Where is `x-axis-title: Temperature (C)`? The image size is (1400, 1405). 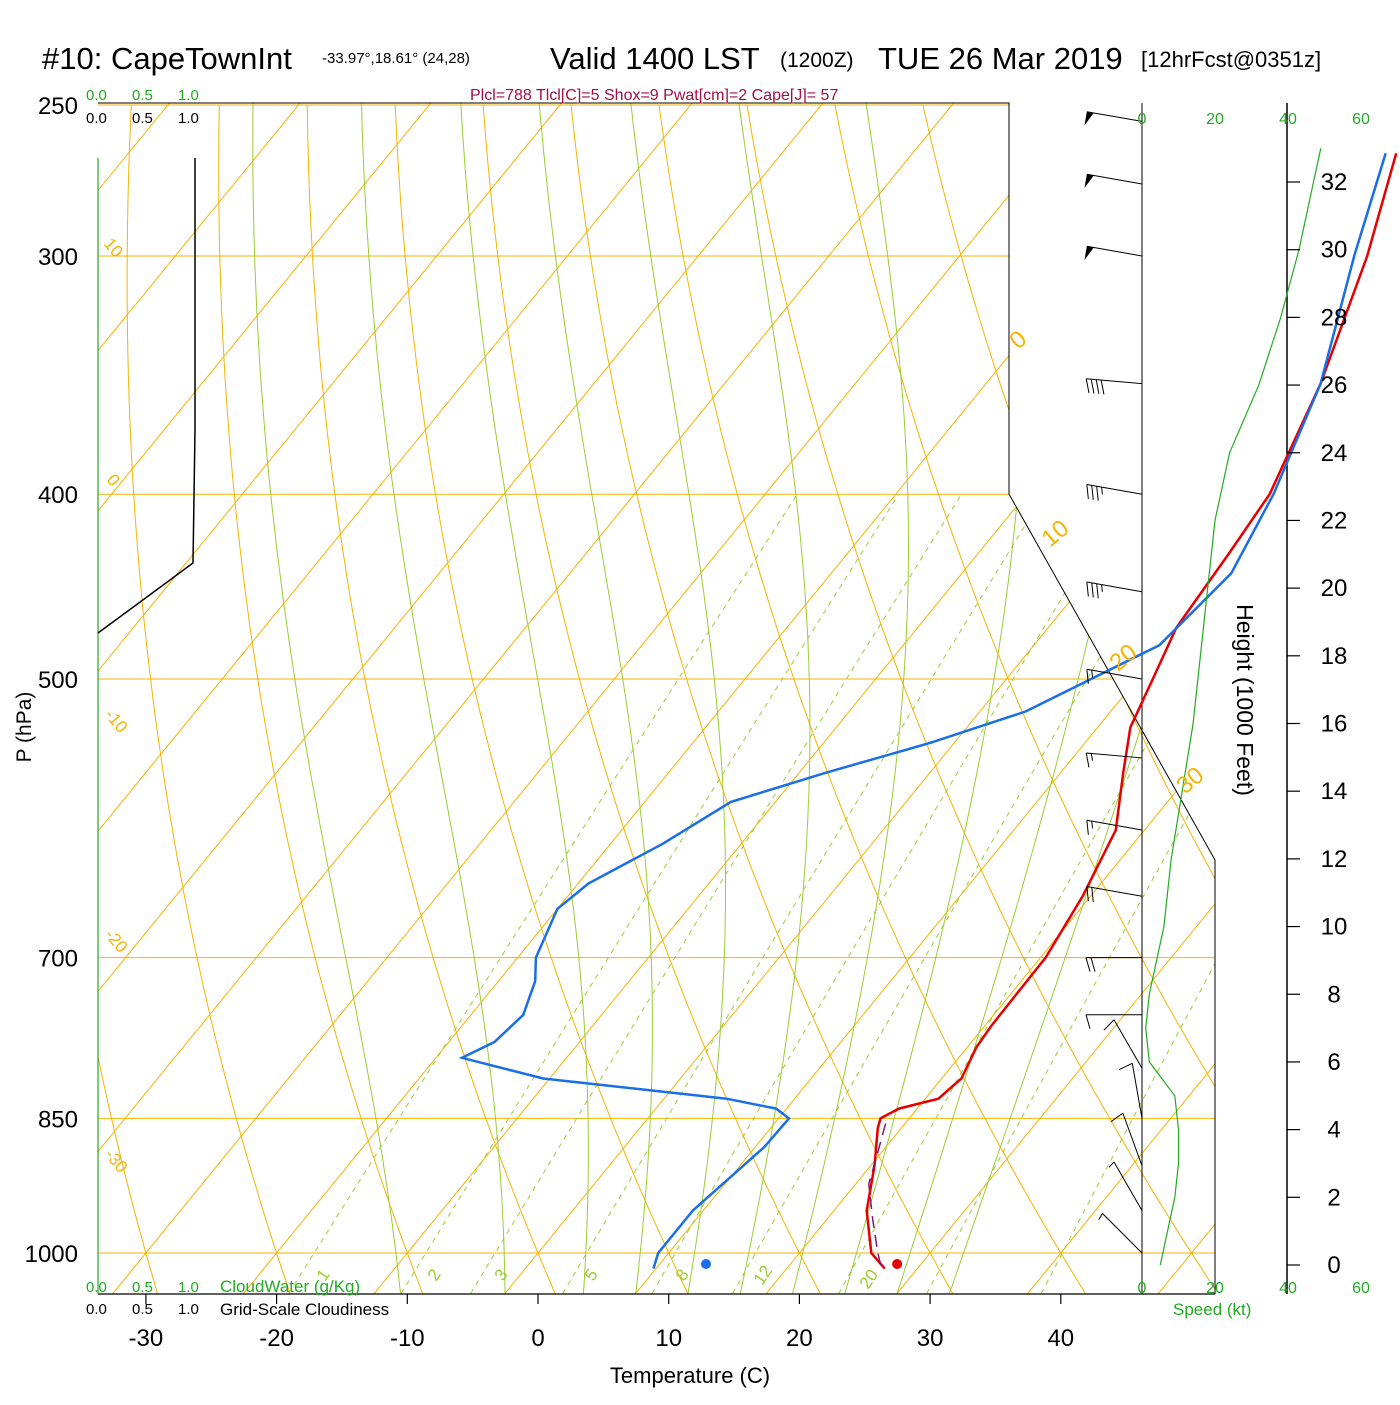
x-axis-title: Temperature (C) is located at coordinates (690, 1375).